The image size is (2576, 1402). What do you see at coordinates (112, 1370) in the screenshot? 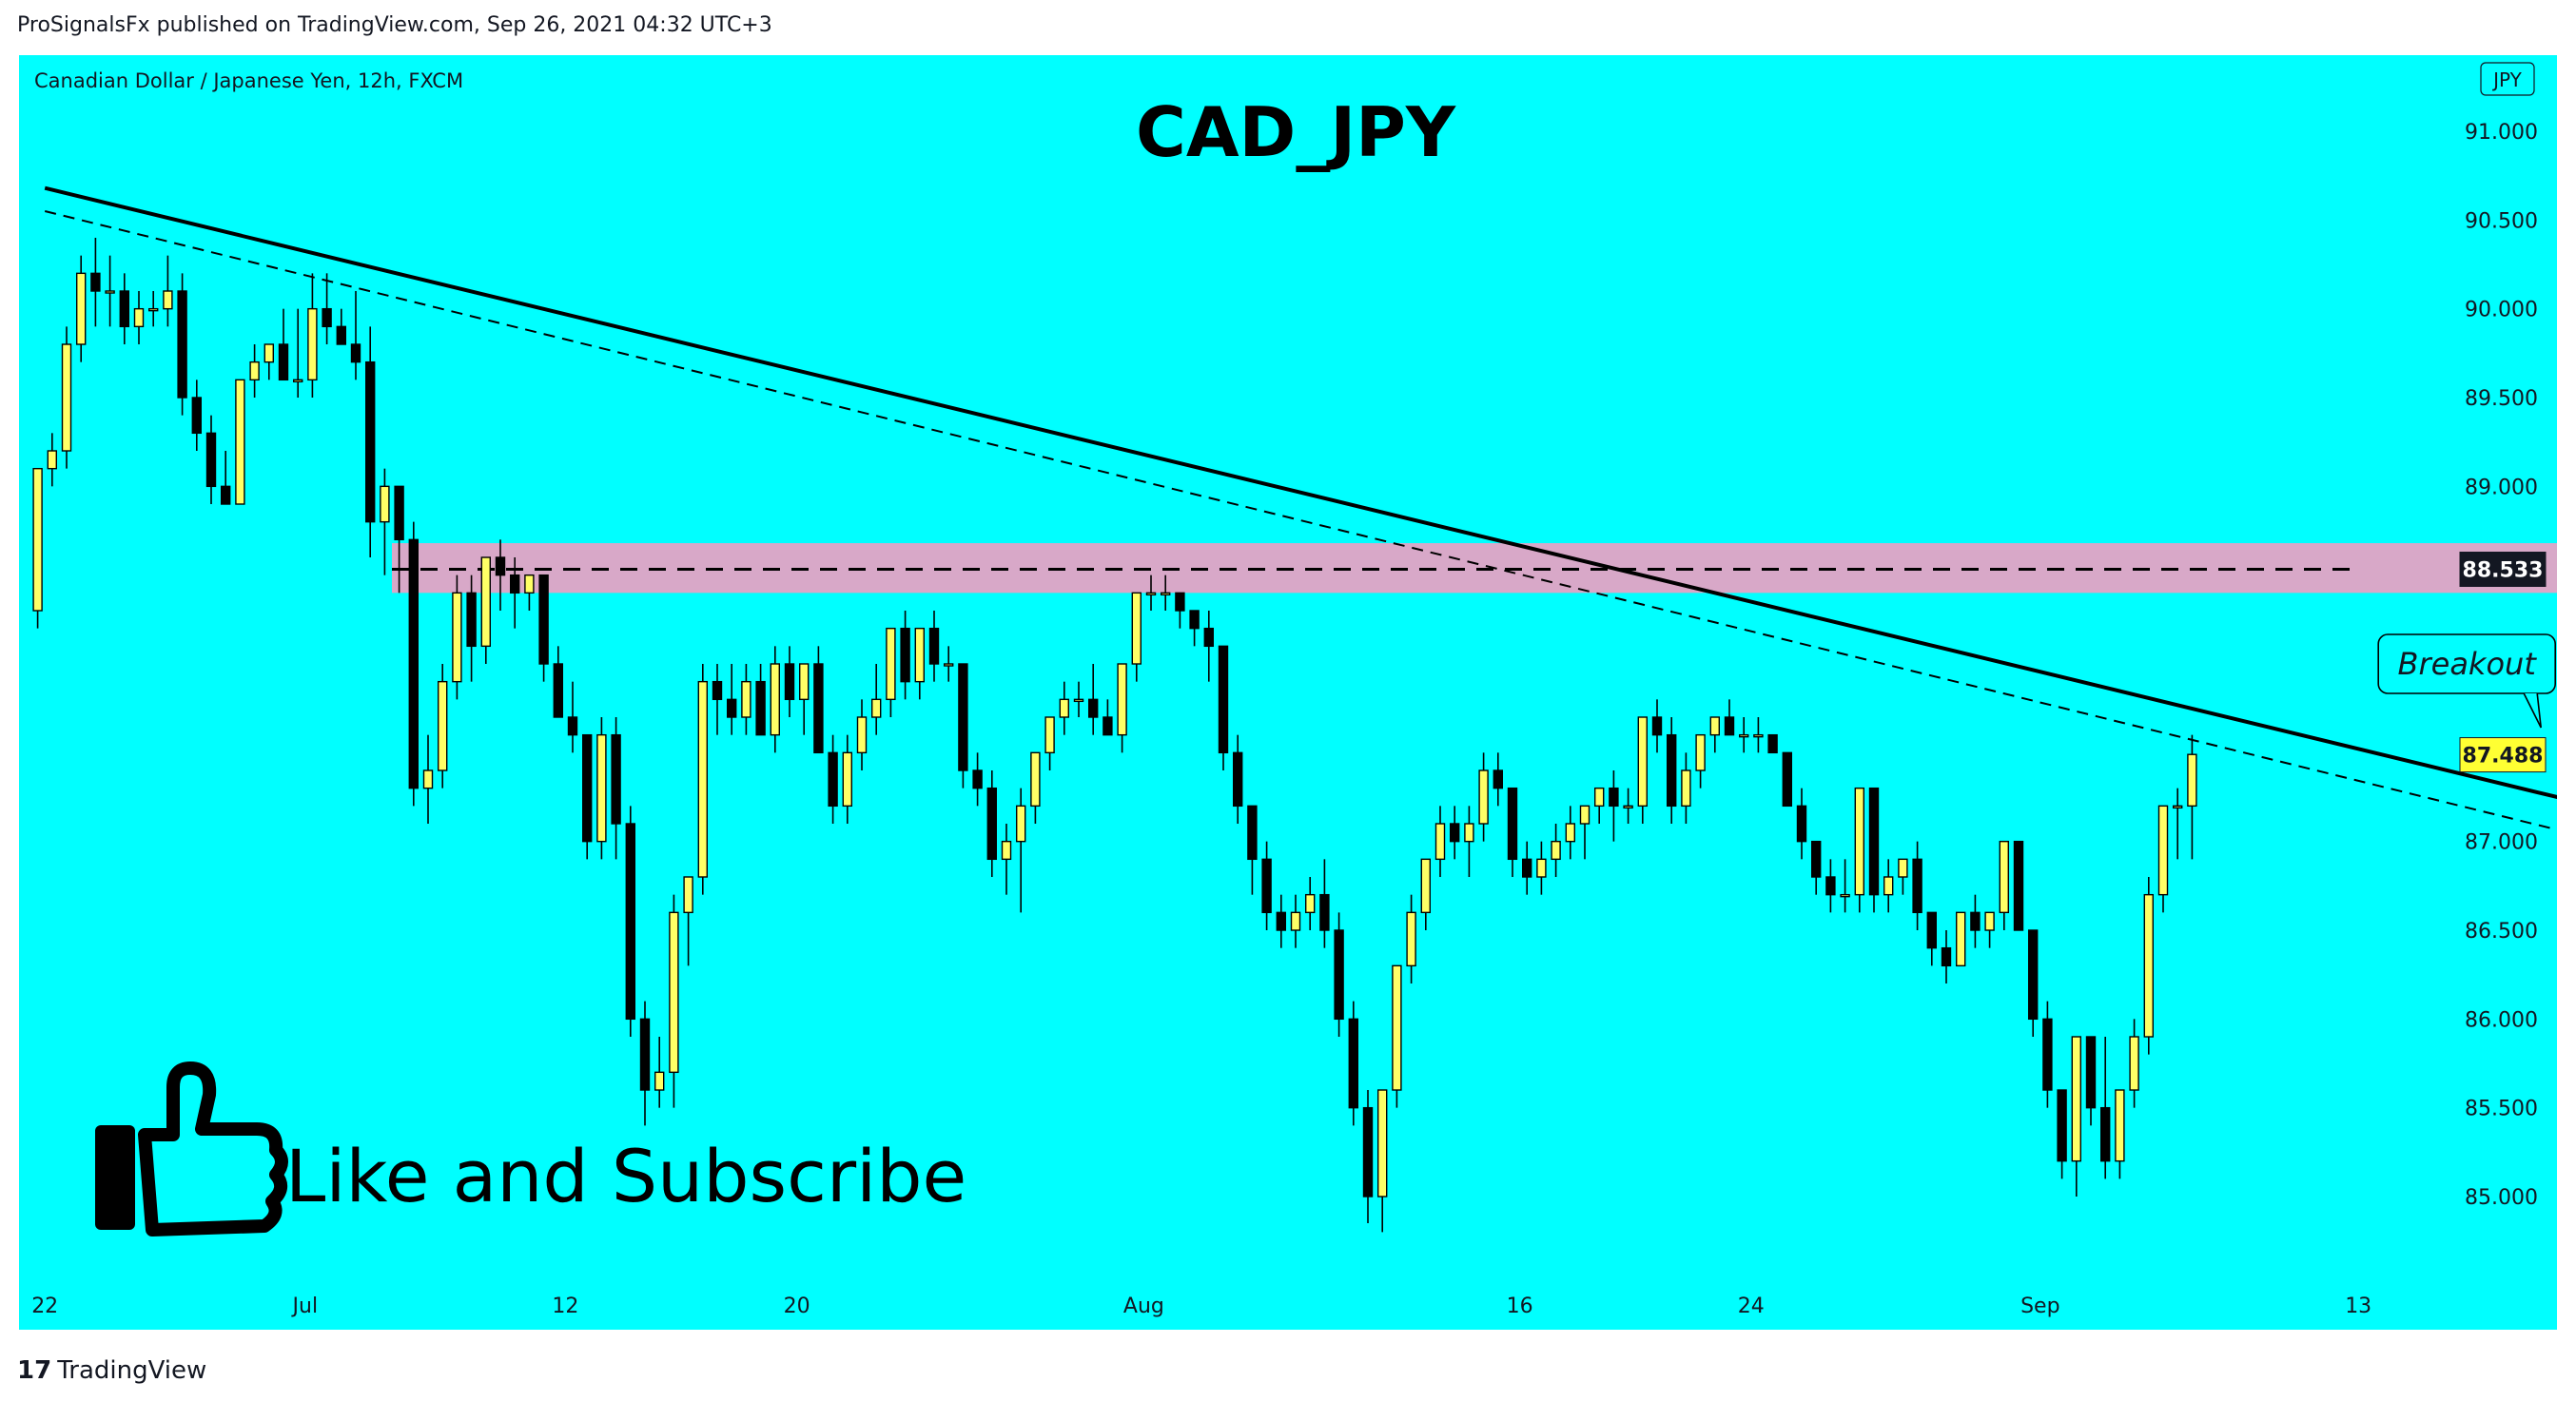
I see `tradingview-logo: 𝟭𝟳 TradingView` at bounding box center [112, 1370].